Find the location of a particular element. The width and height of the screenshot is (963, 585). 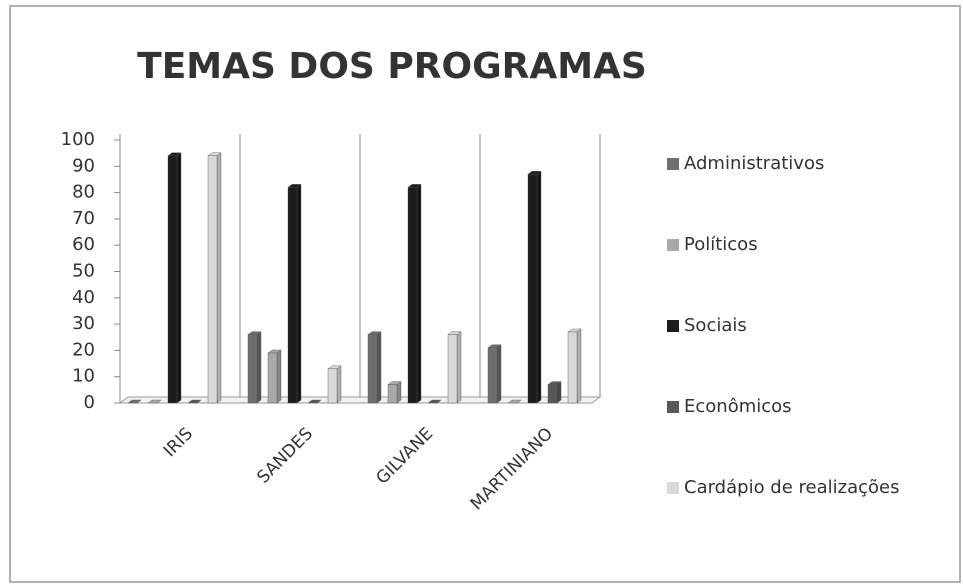

legend-label: Políticos is located at coordinates (721, 244).